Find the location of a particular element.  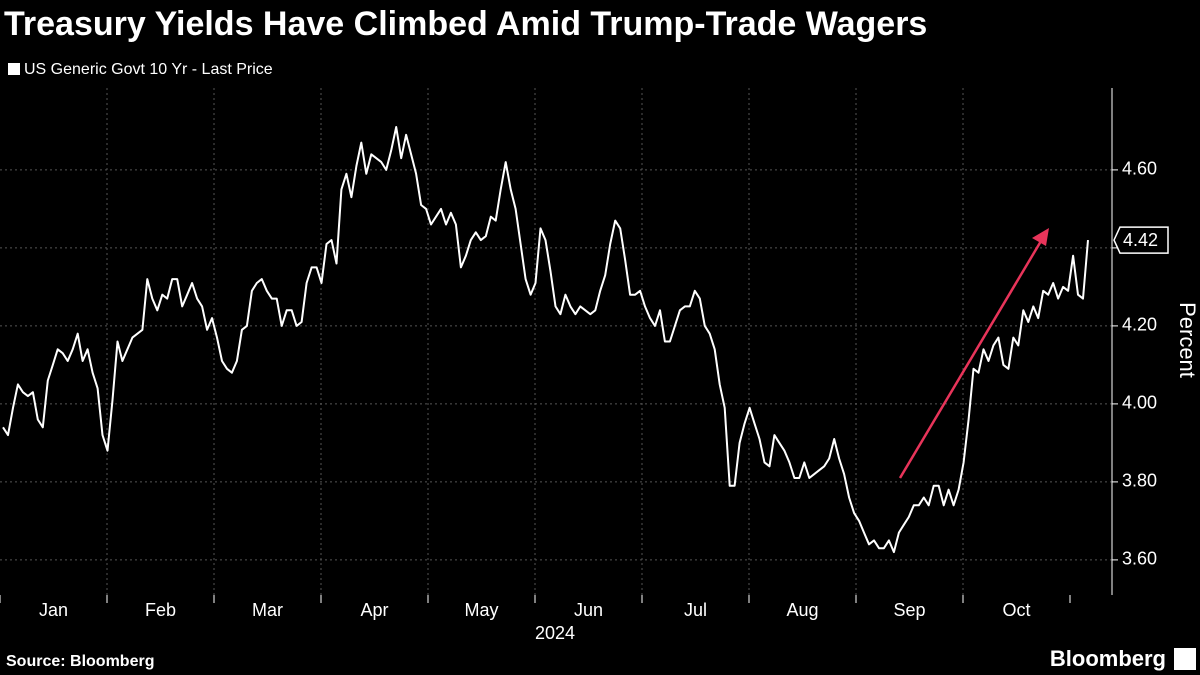

last-value-label: 4.42 is located at coordinates (1140, 240).